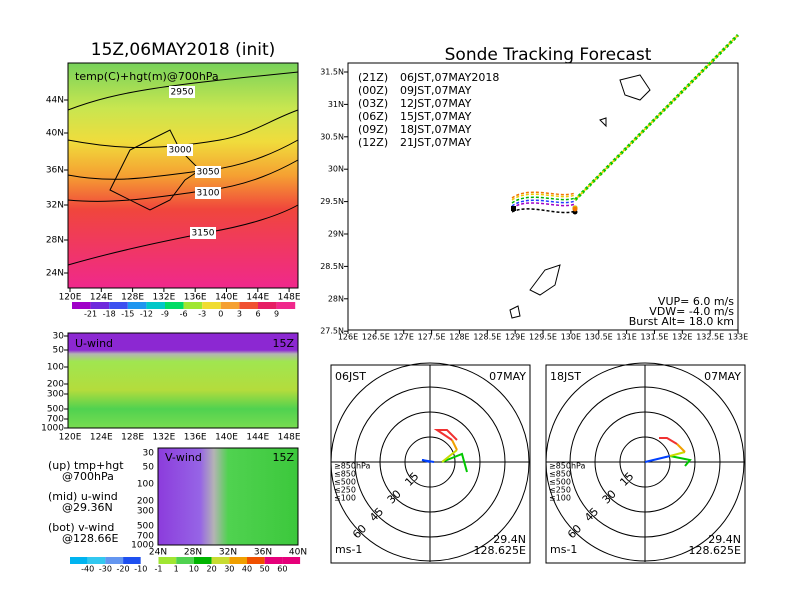 The height and width of the screenshot is (612, 792). Describe the element at coordinates (565, 376) in the screenshot. I see `label: 18JST` at that location.